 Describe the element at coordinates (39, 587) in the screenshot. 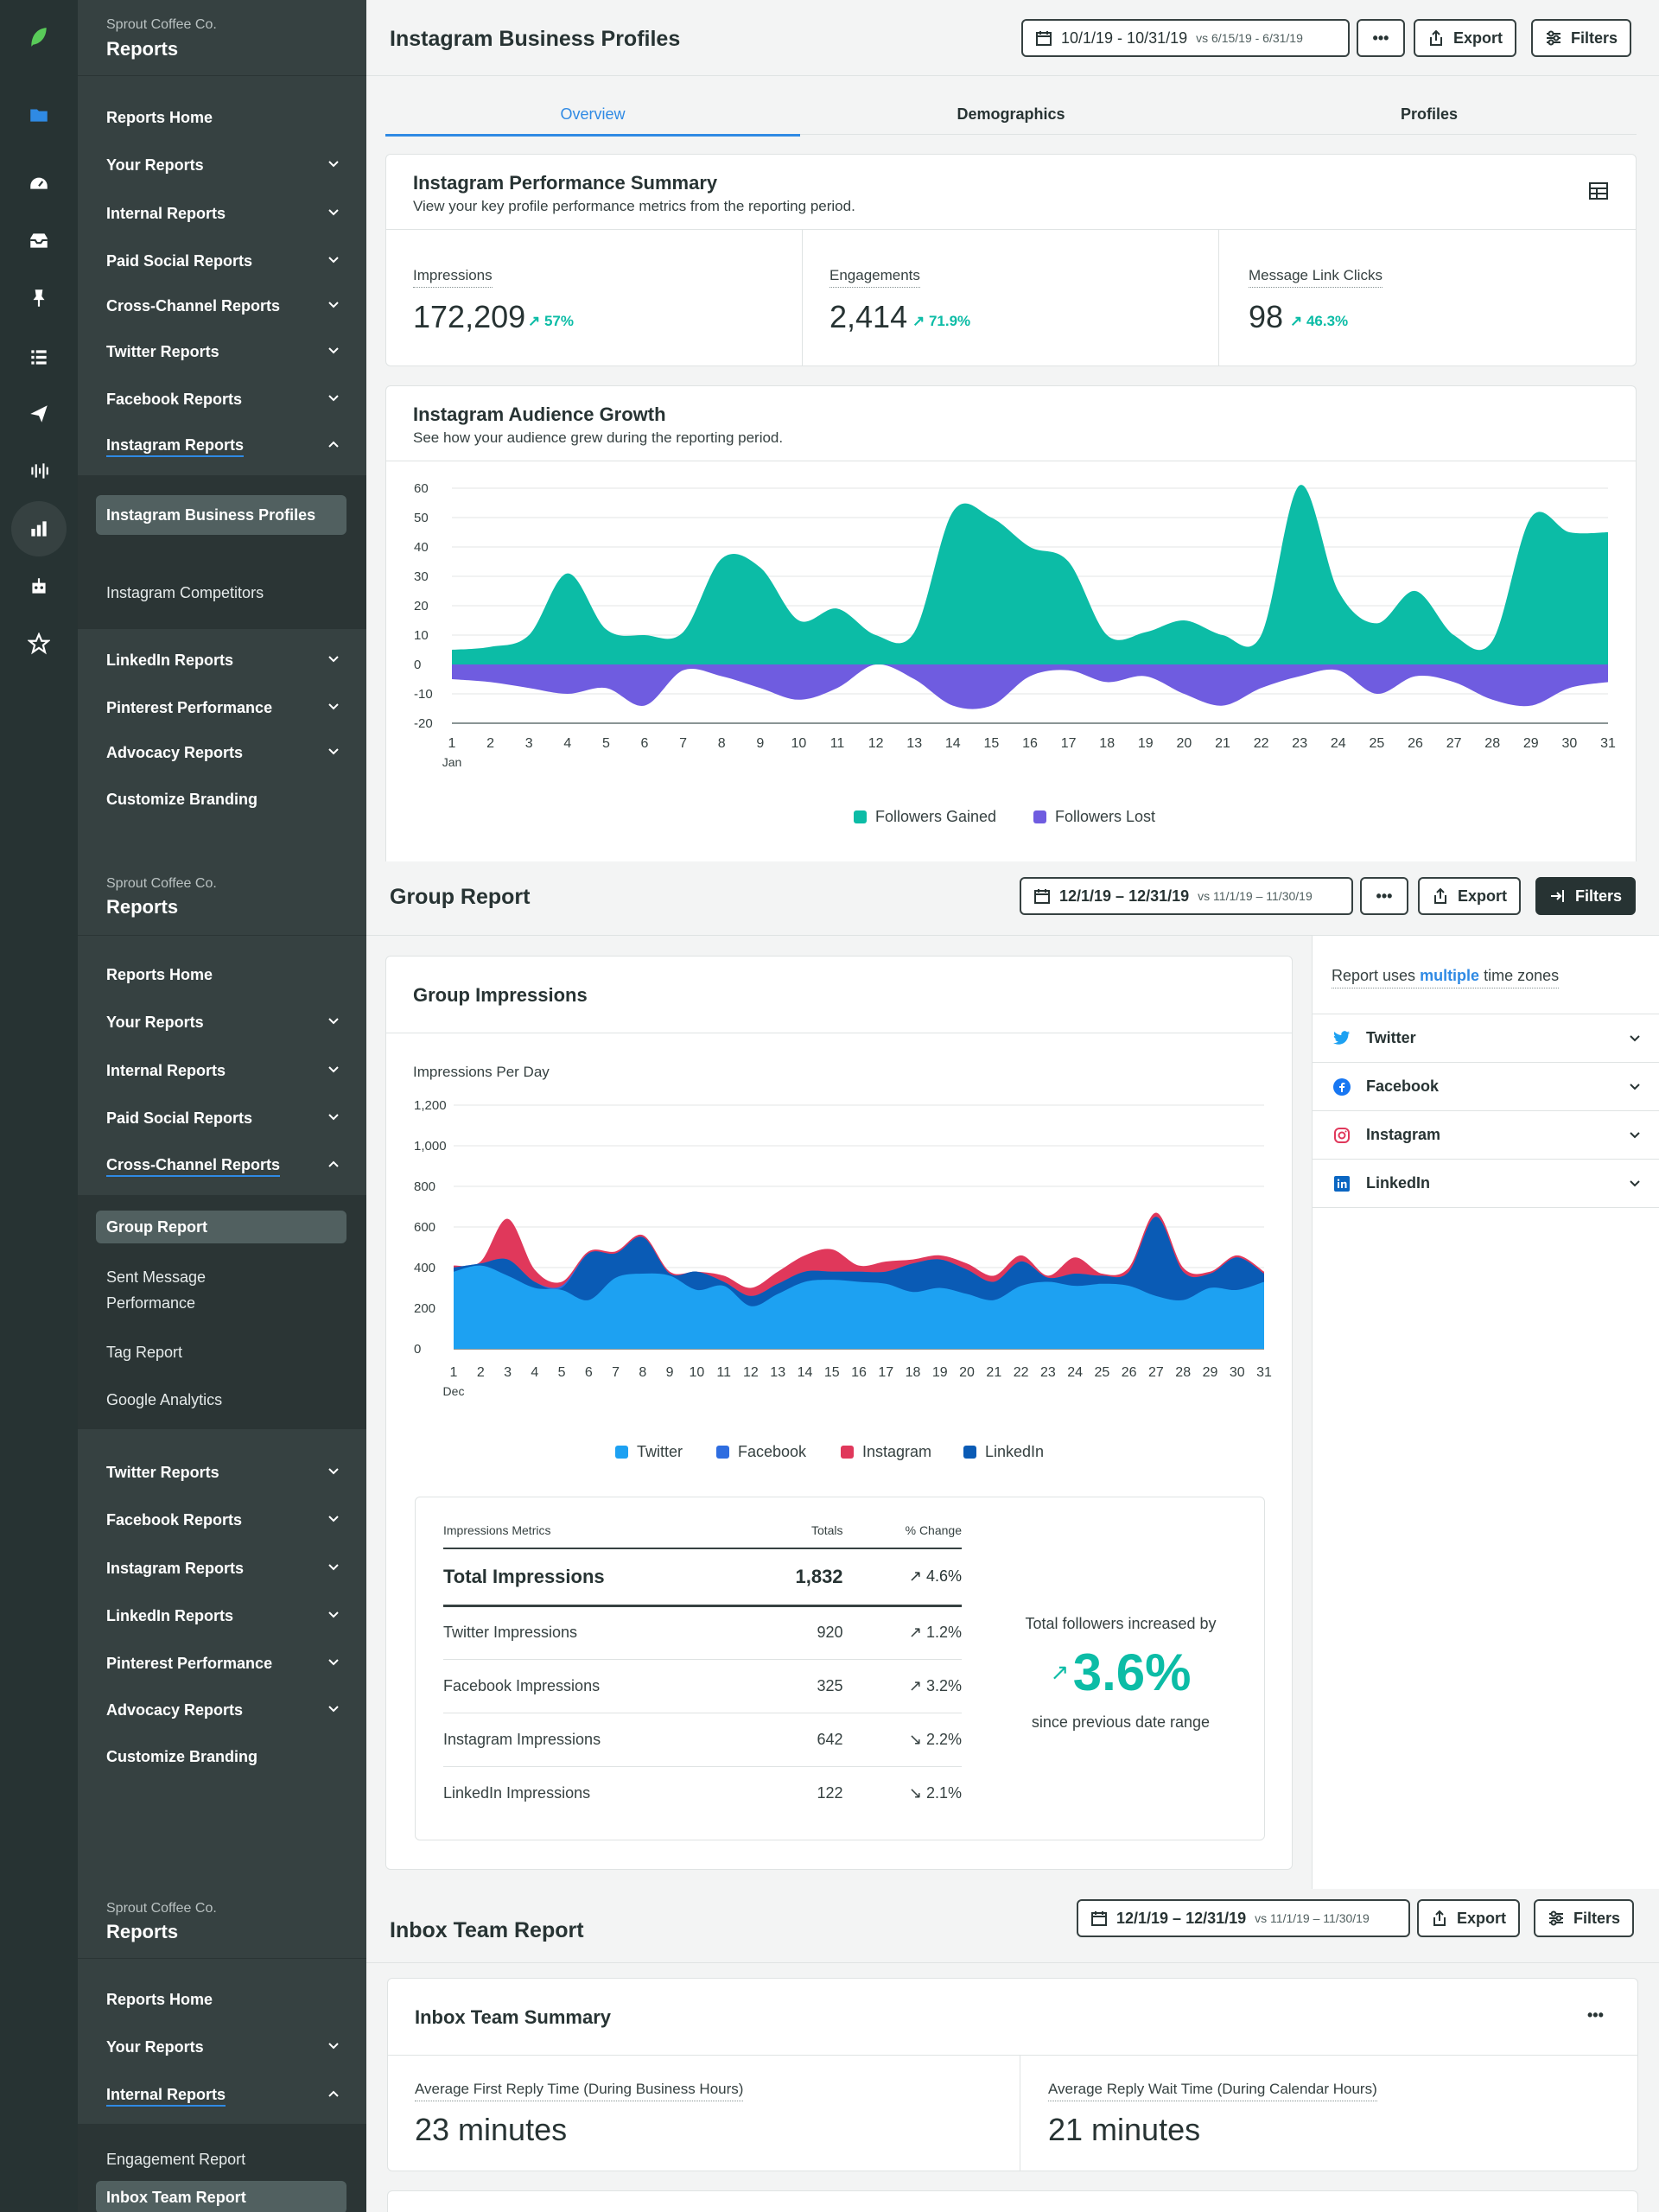

I see `bot-icon` at that location.